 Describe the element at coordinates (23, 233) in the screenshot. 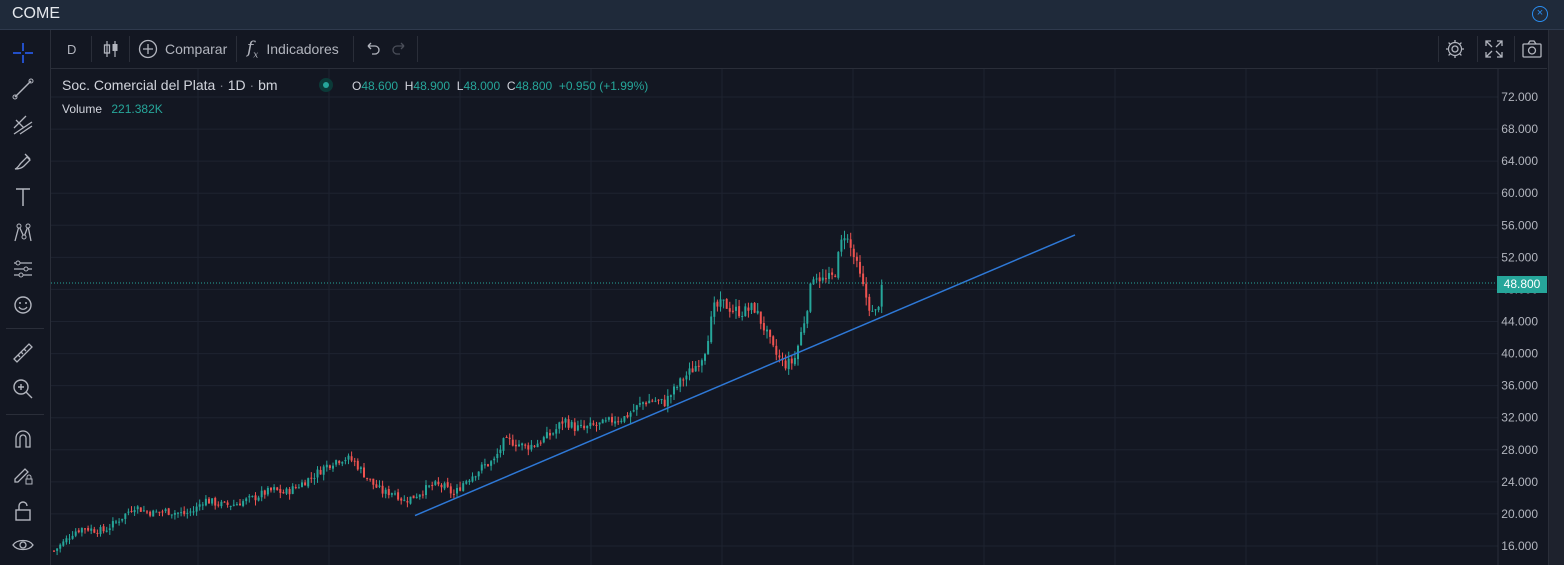

I see `pattern-icon` at that location.